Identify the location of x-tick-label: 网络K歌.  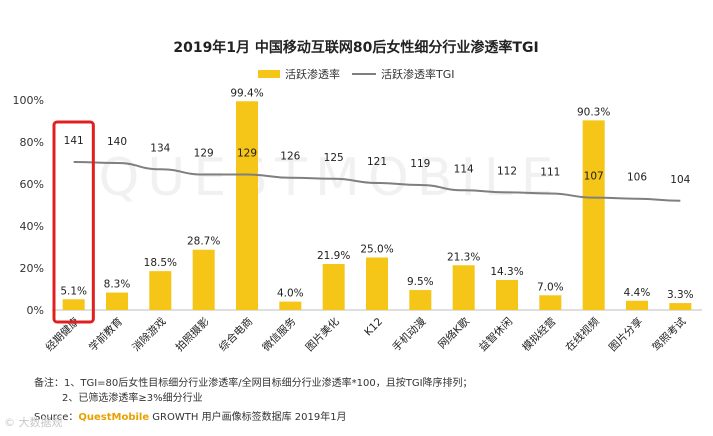
(453, 333).